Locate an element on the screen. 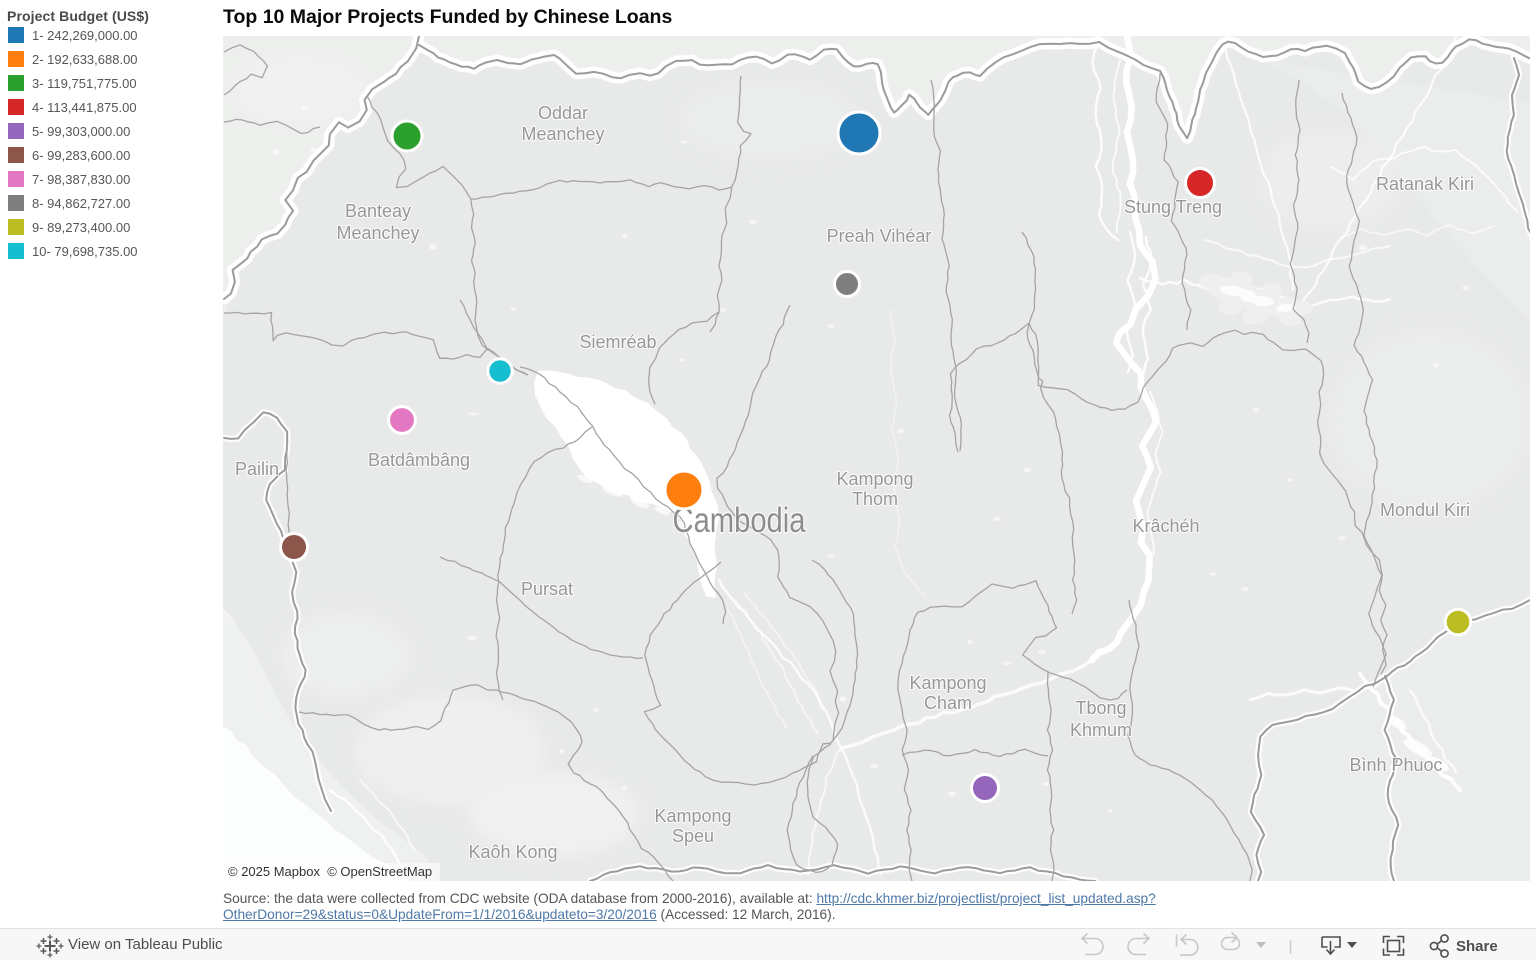 This screenshot has height=960, width=1536. svg-text: Cham is located at coordinates (948, 703).